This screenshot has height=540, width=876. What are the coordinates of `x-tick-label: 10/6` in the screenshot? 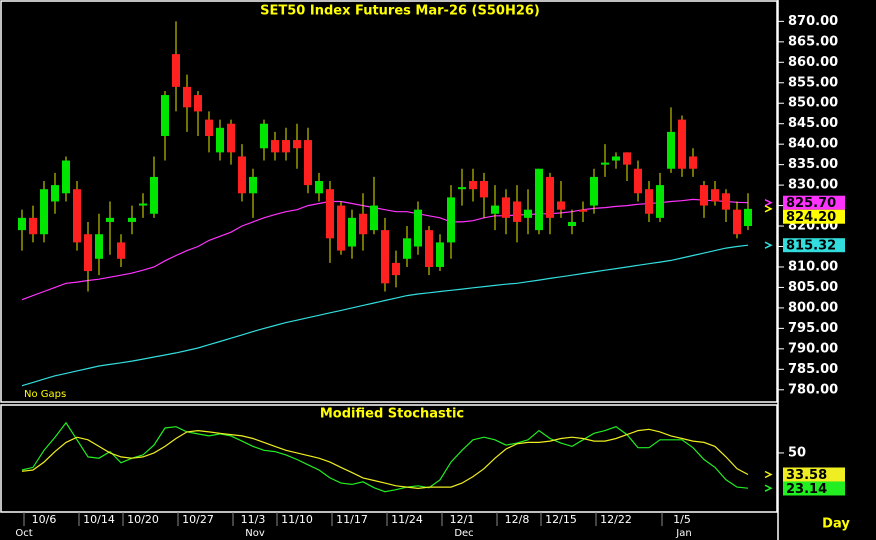 It's located at (44, 519).